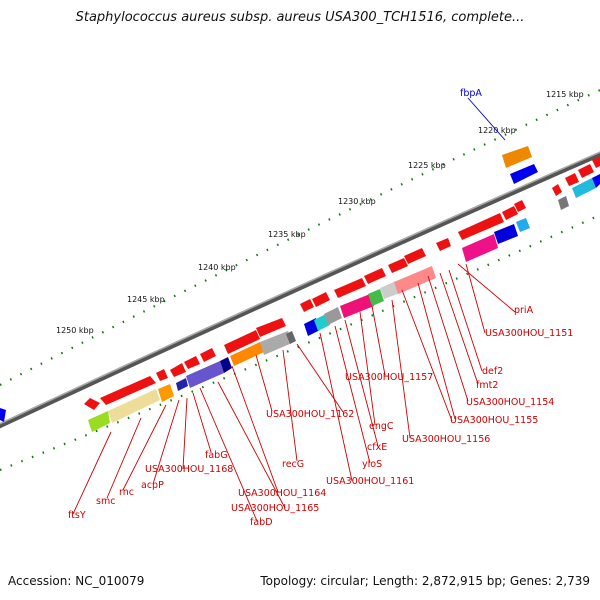 The image size is (600, 600). Describe the element at coordinates (377, 447) in the screenshot. I see `gene-label-cfxE: cfxE` at that location.